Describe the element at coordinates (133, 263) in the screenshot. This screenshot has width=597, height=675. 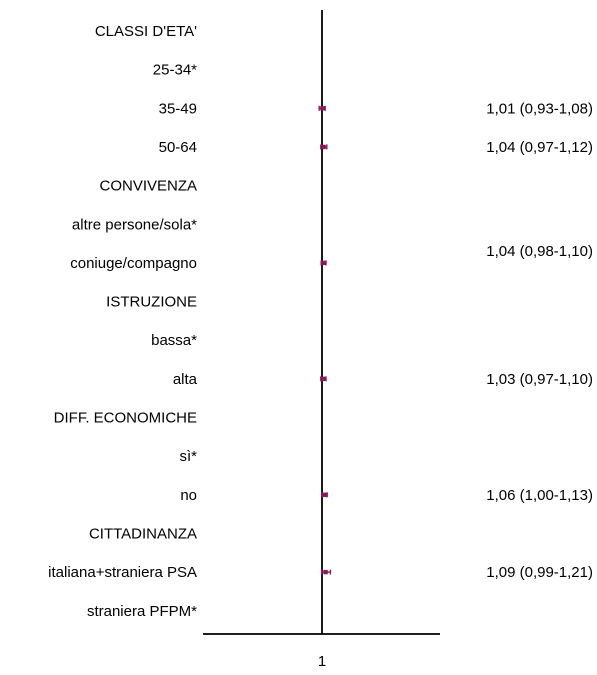
I see `row-label: coniuge/compagno` at that location.